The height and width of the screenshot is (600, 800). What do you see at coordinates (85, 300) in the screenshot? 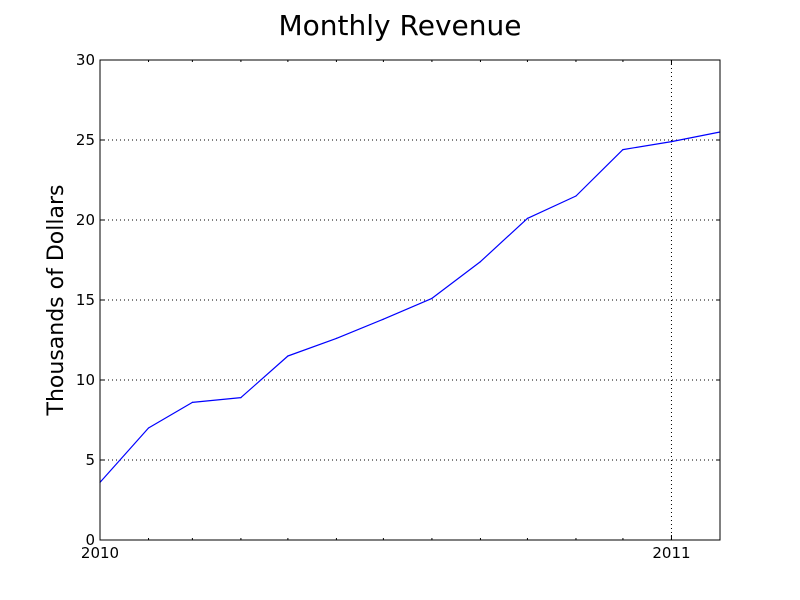
I see `y-tick-label: 15` at bounding box center [85, 300].